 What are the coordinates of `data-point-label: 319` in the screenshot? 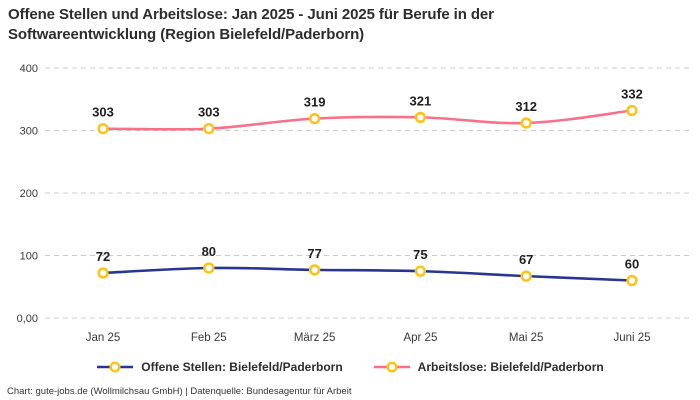 It's located at (315, 102).